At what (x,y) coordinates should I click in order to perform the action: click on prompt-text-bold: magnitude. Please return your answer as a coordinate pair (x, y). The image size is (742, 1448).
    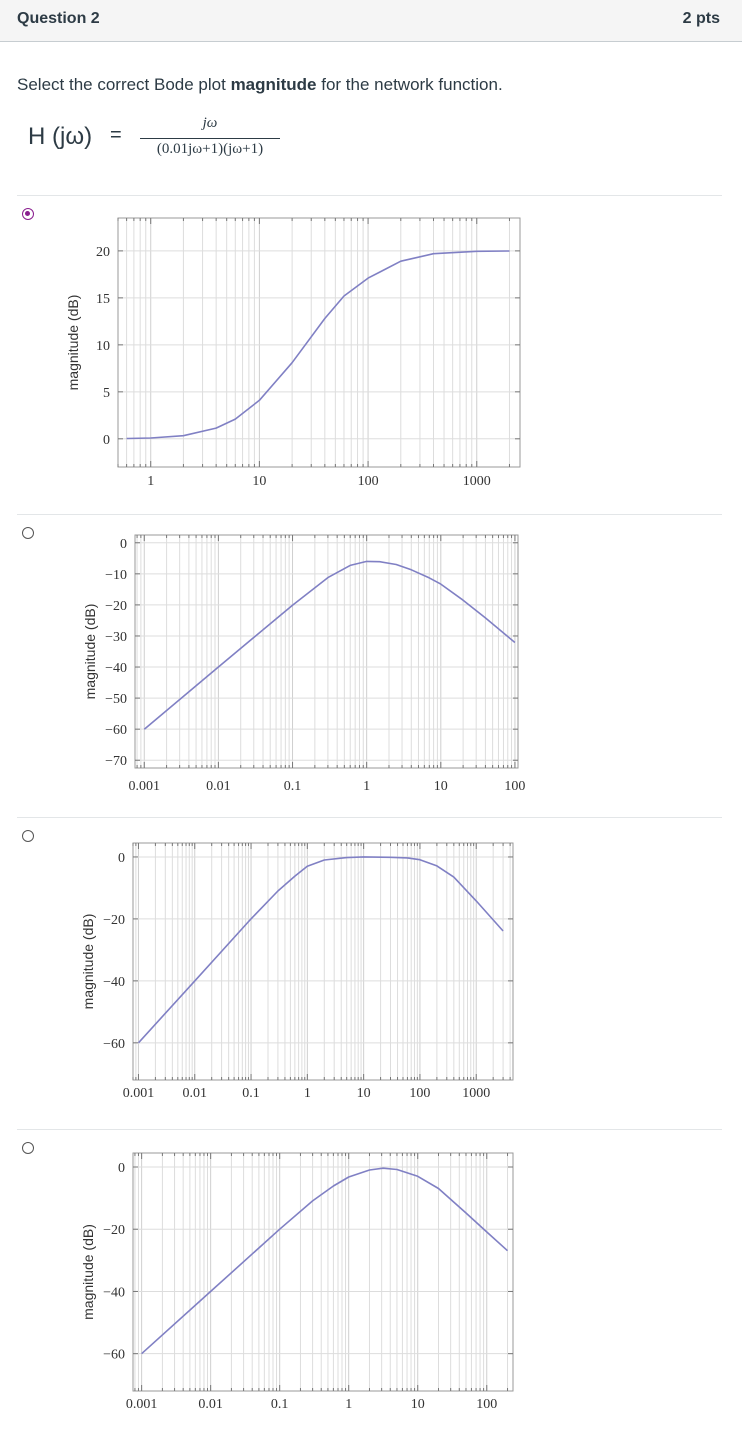
    Looking at the image, I should click on (273, 84).